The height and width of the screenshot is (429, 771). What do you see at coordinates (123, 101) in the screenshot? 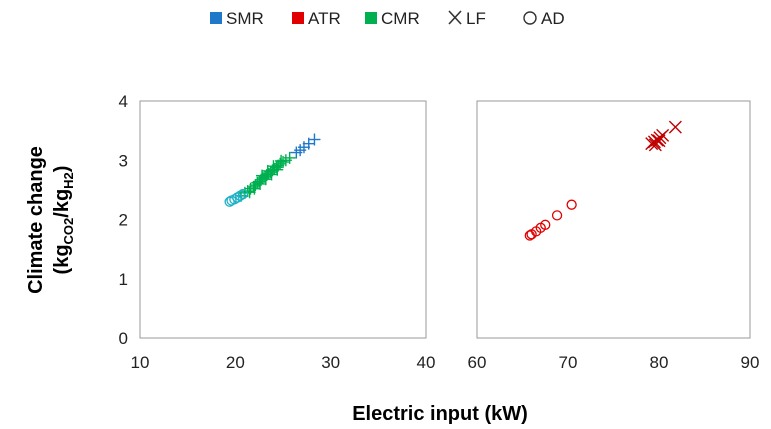
I see `left-y-tick-label: 4` at bounding box center [123, 101].